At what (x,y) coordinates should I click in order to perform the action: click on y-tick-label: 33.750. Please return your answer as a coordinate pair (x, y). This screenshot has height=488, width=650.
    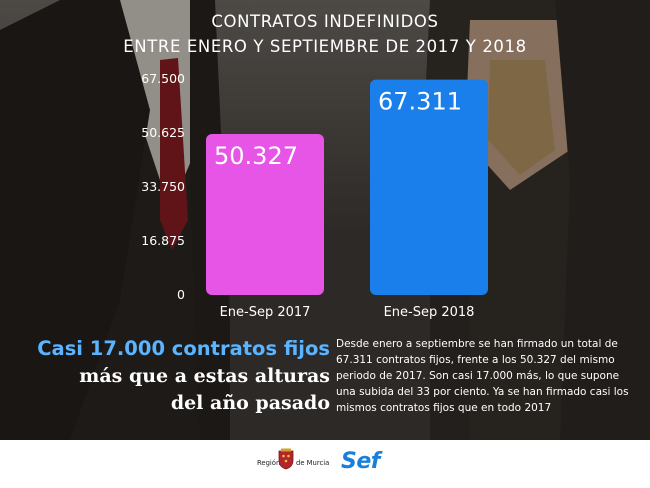
    Looking at the image, I should click on (163, 186).